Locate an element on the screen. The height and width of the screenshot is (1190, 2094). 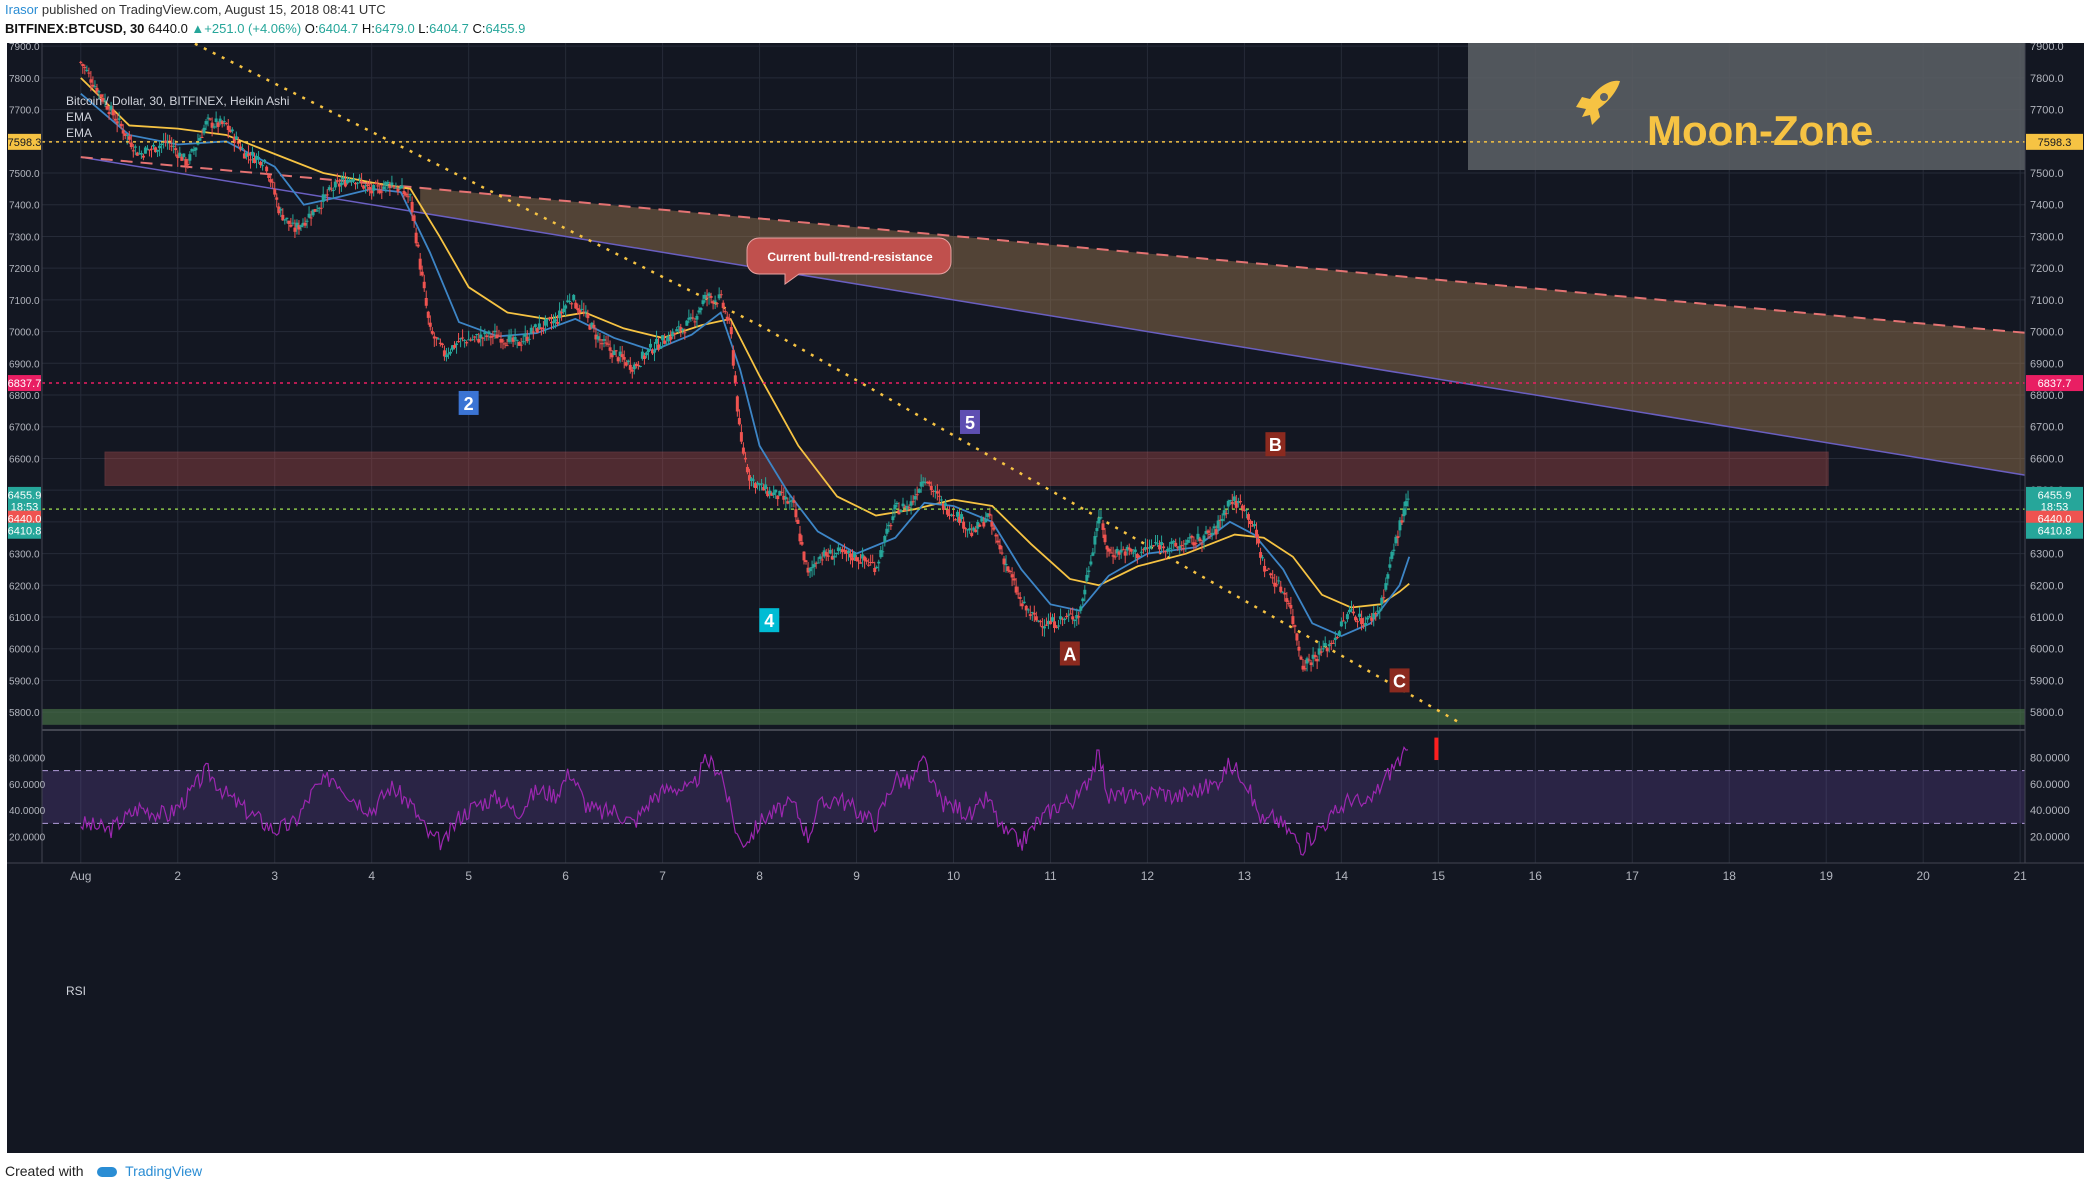
price-tick-right: 7700.0 is located at coordinates (2047, 111).